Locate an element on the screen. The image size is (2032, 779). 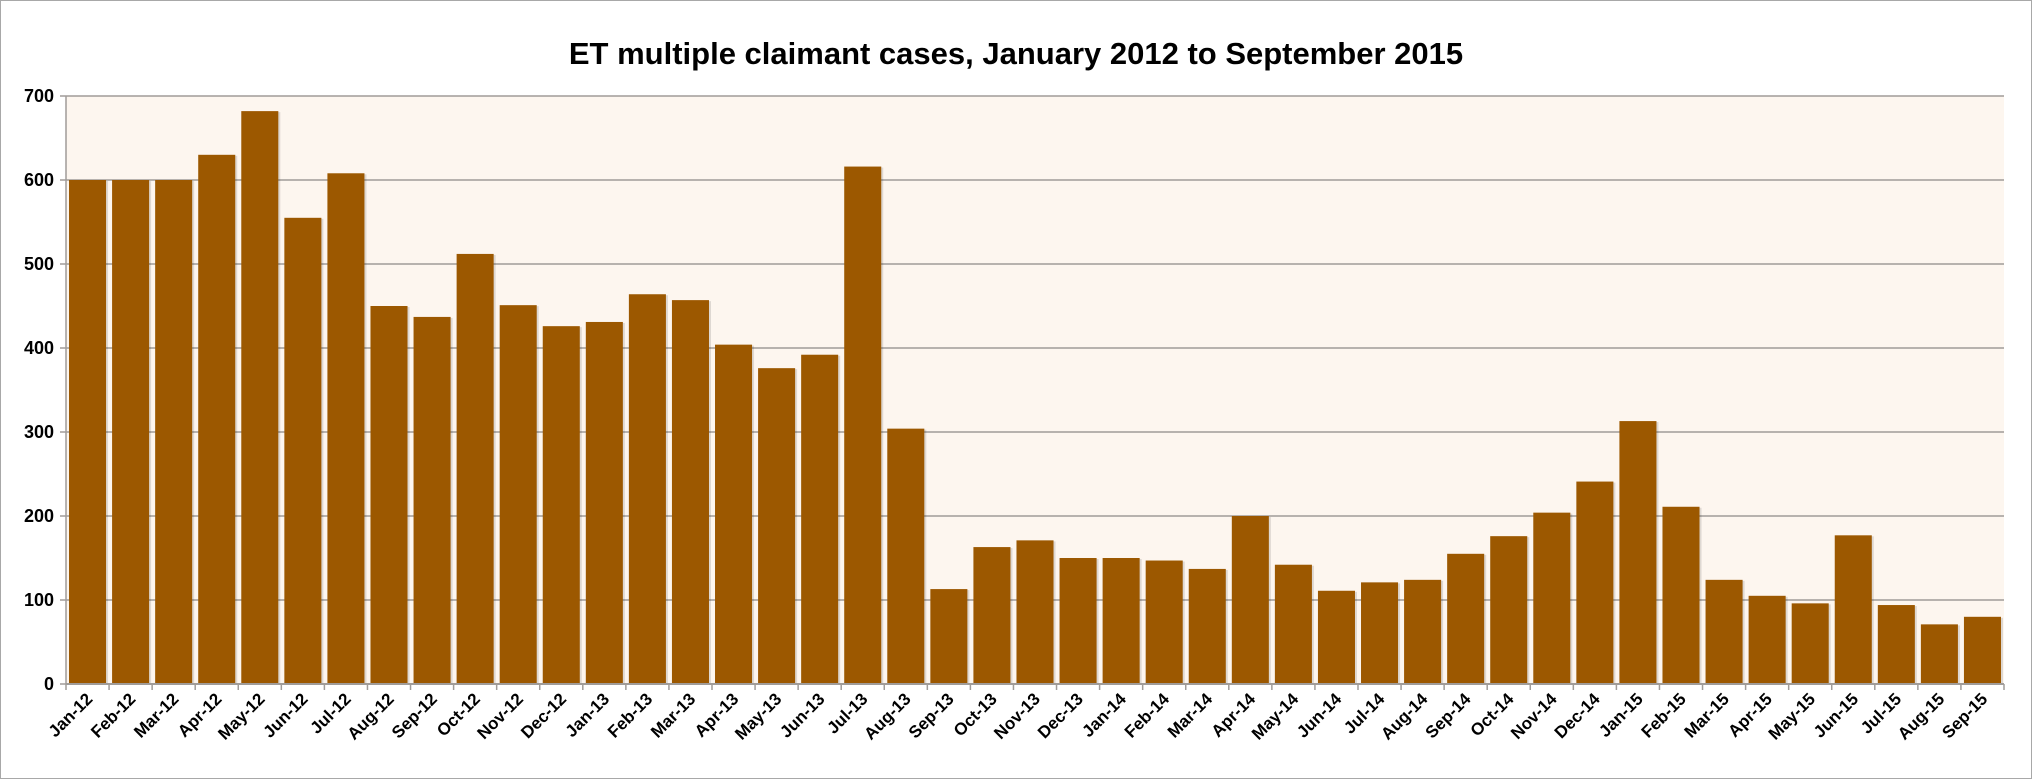
x-tick-label: Feb-14 is located at coordinates (1147, 715).